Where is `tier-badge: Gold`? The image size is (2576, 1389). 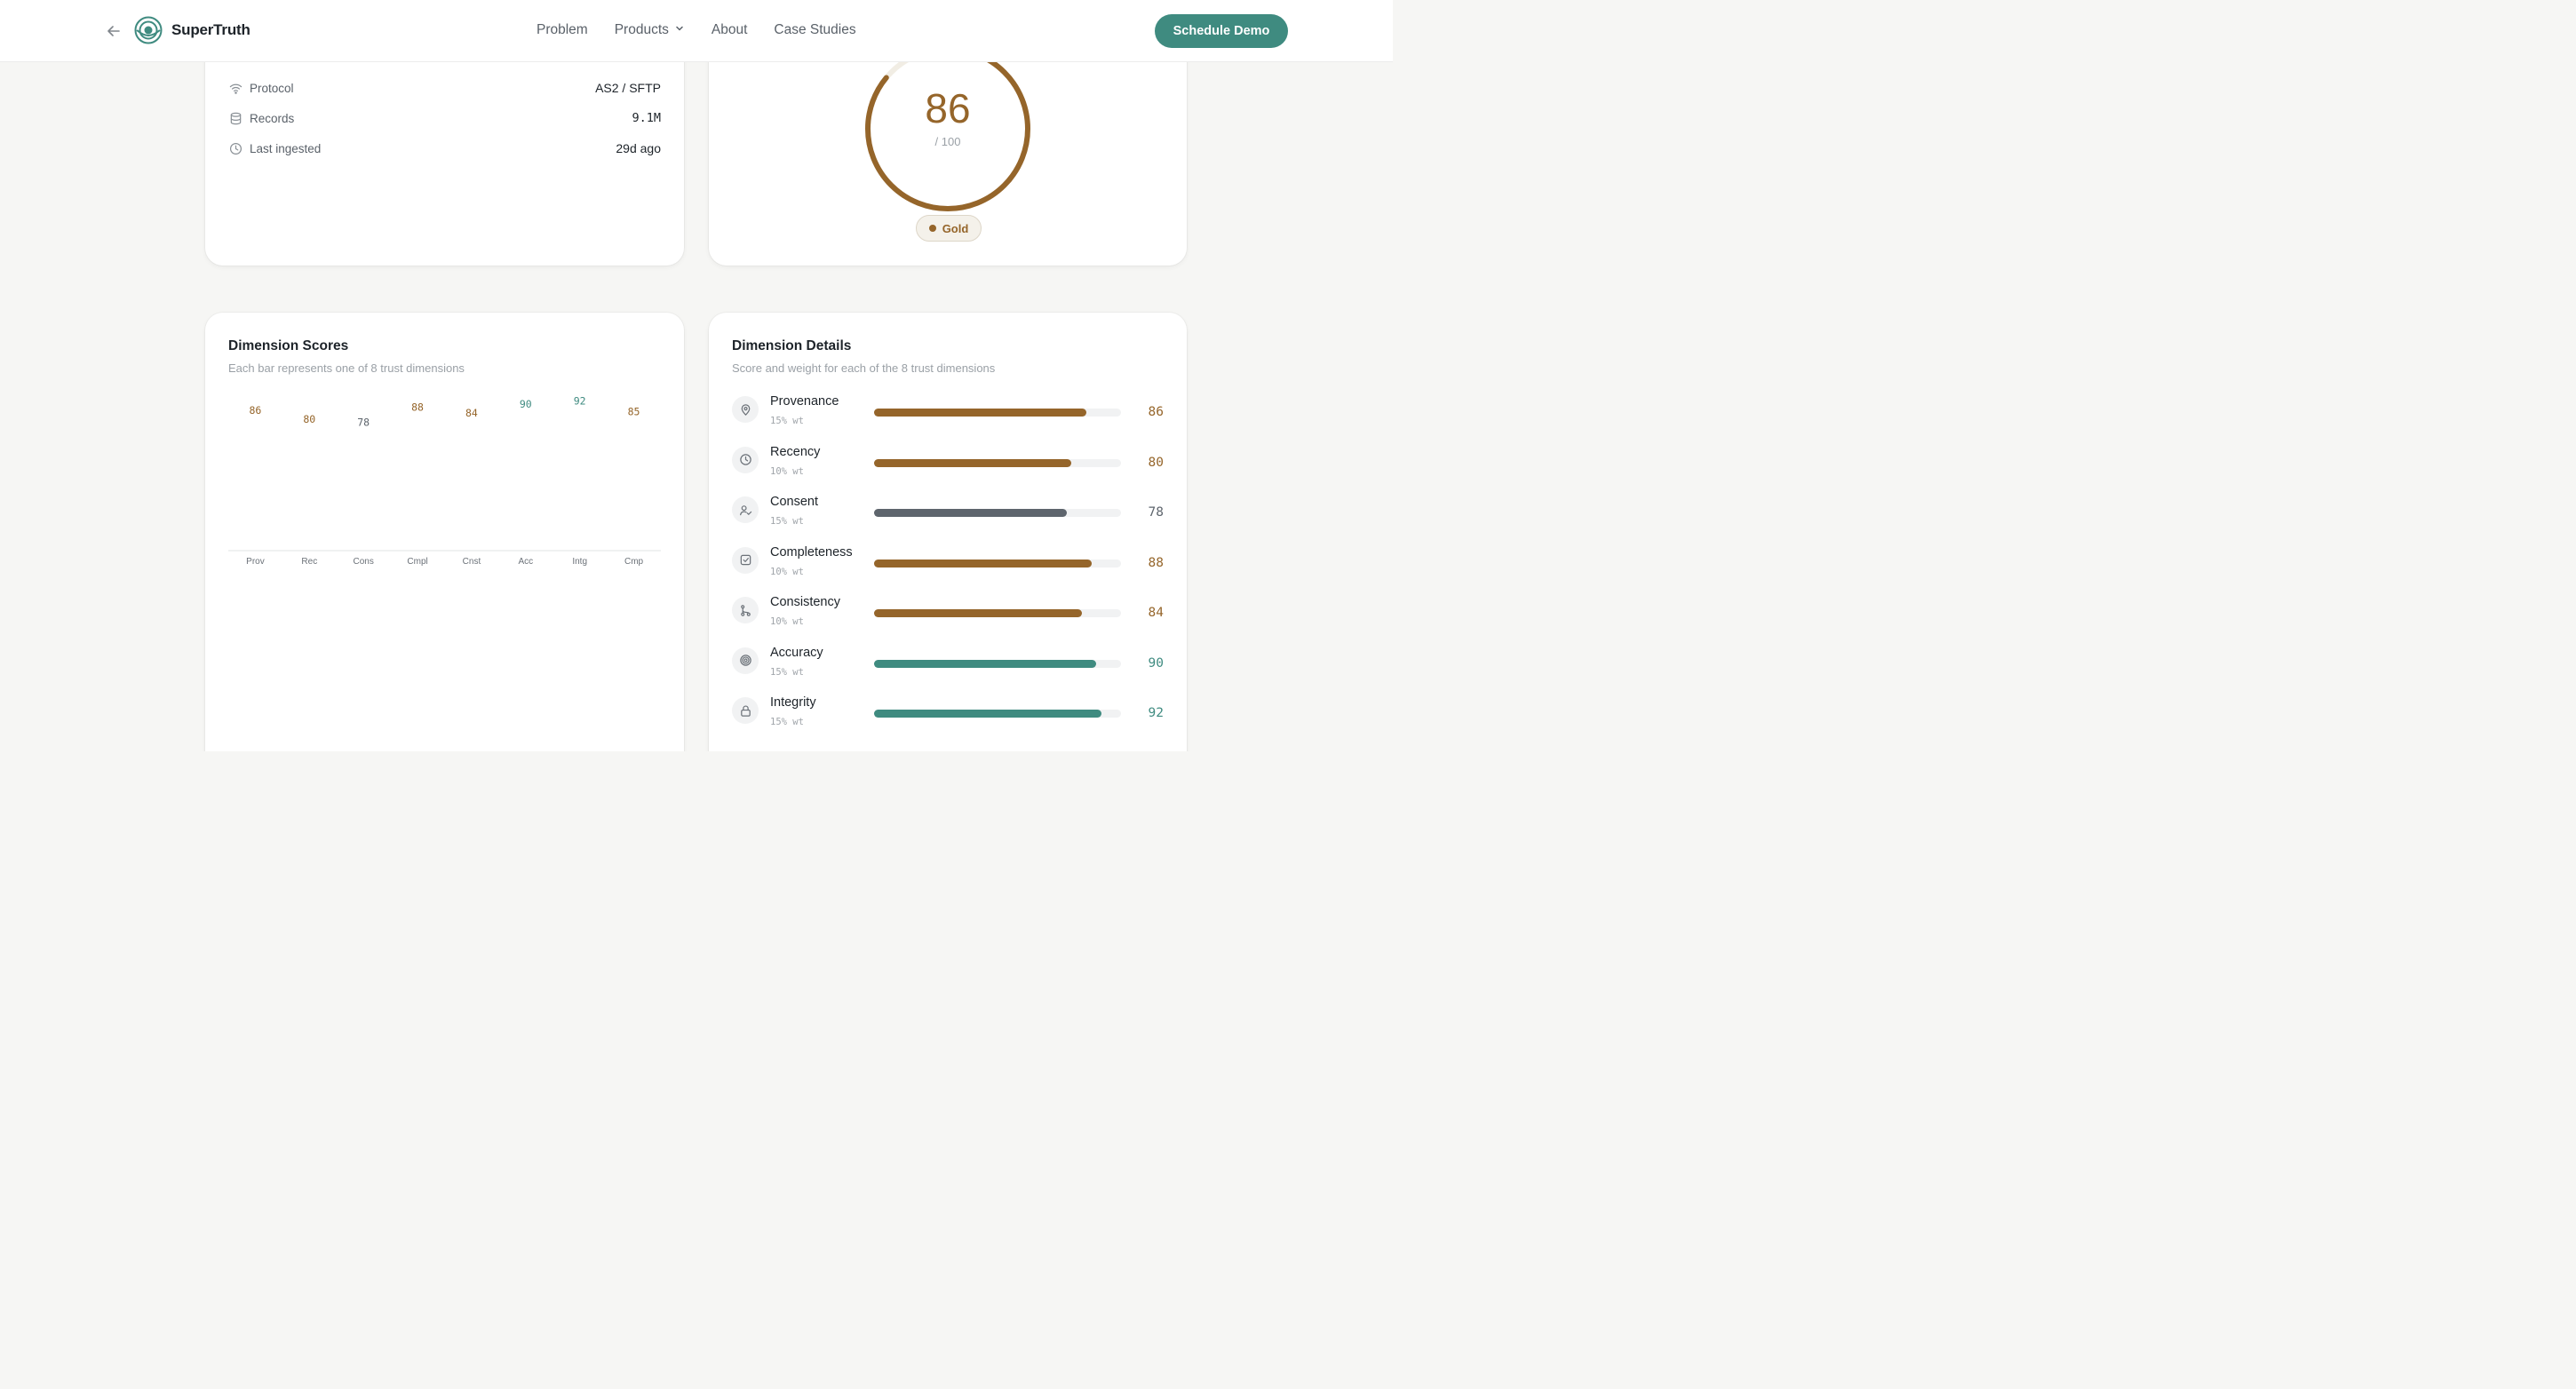
tier-badge: Gold is located at coordinates (949, 229).